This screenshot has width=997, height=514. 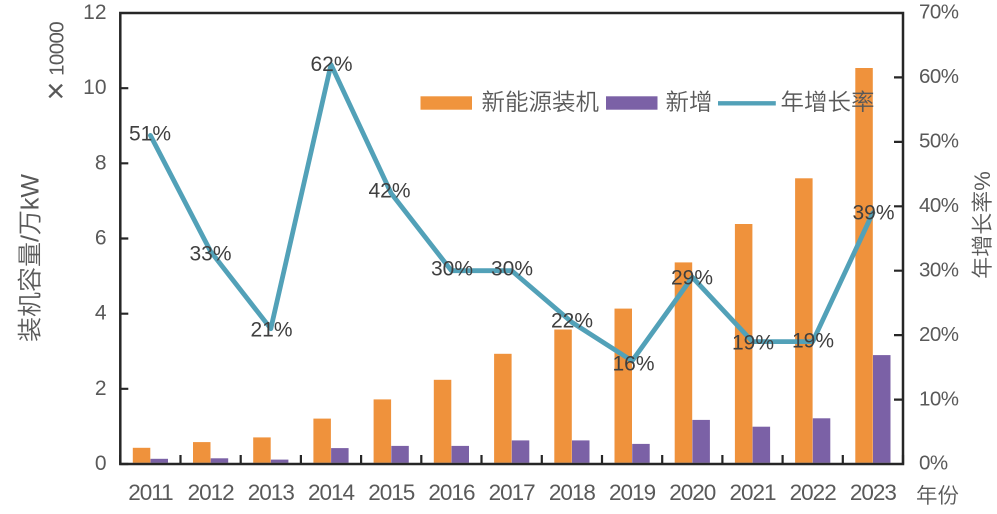 I want to click on svg-text: 2021, so click(x=752, y=492).